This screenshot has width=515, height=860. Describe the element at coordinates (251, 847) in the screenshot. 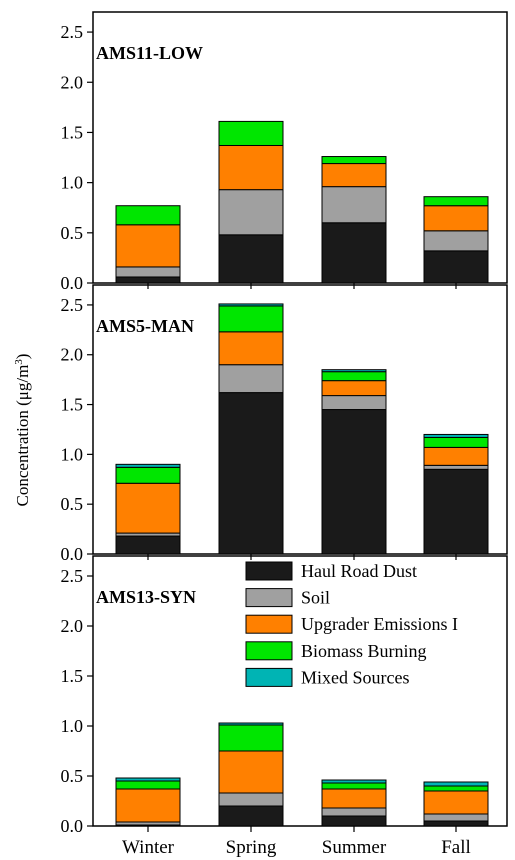

I see `x-category-label: Spring` at that location.